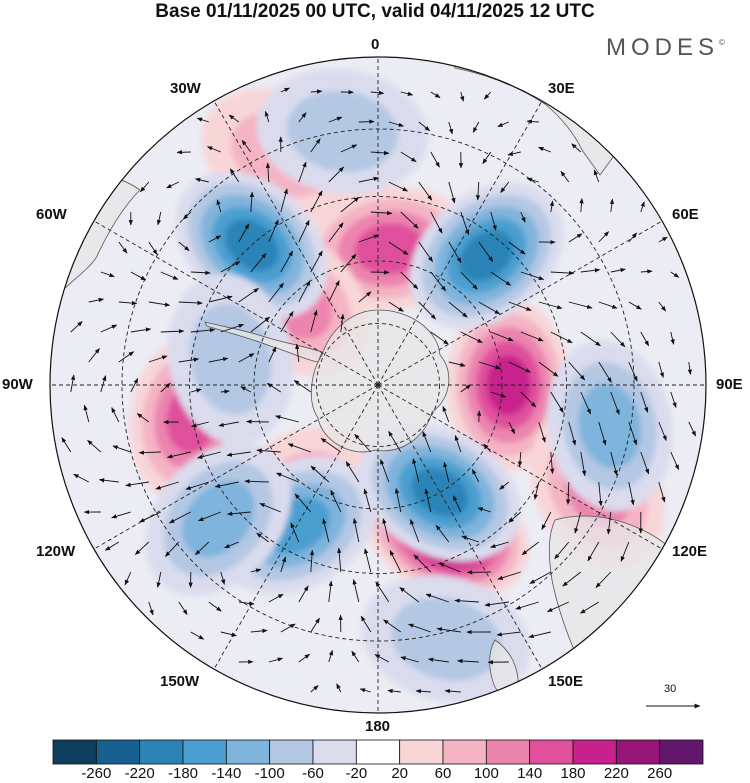  Describe the element at coordinates (486, 773) in the screenshot. I see `colorbar-tick-label: 100` at that location.